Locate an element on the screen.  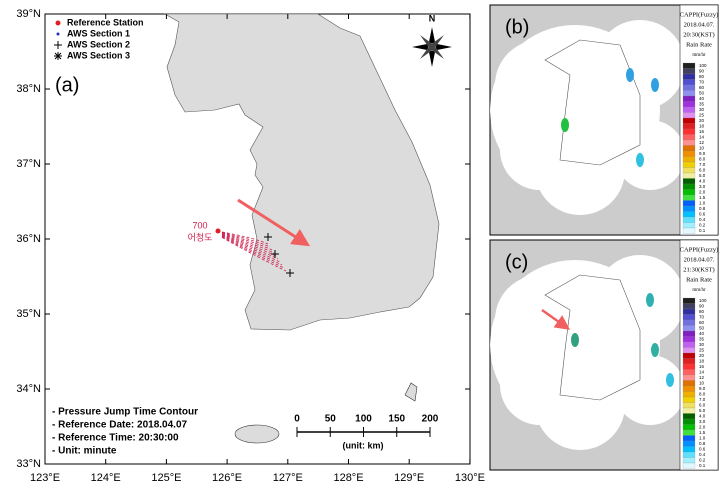
colorbar-label: 50 is located at coordinates (702, 327).